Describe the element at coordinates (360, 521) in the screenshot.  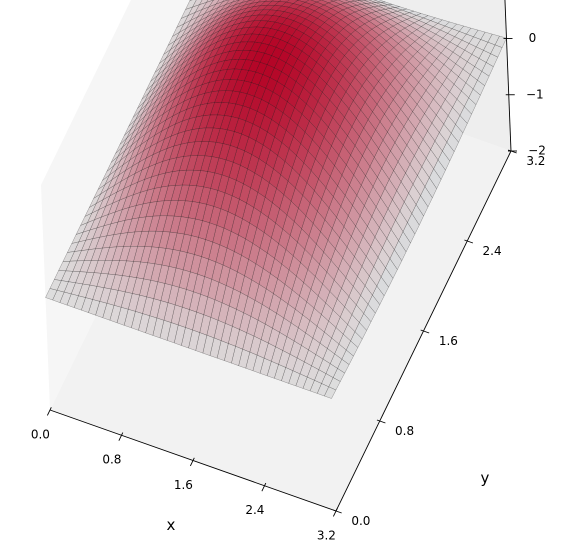
I see `y-tick-label: 0.0` at that location.